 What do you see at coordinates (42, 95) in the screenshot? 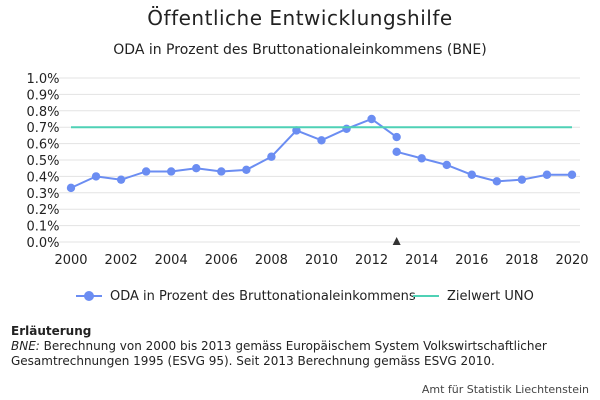
I see `y-tick-label: 0.9%` at bounding box center [42, 95].